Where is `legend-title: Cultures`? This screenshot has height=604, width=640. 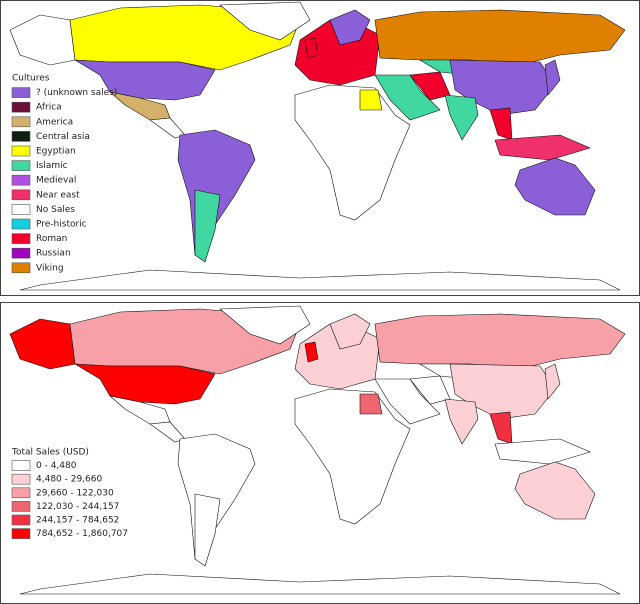 legend-title: Cultures is located at coordinates (31, 79).